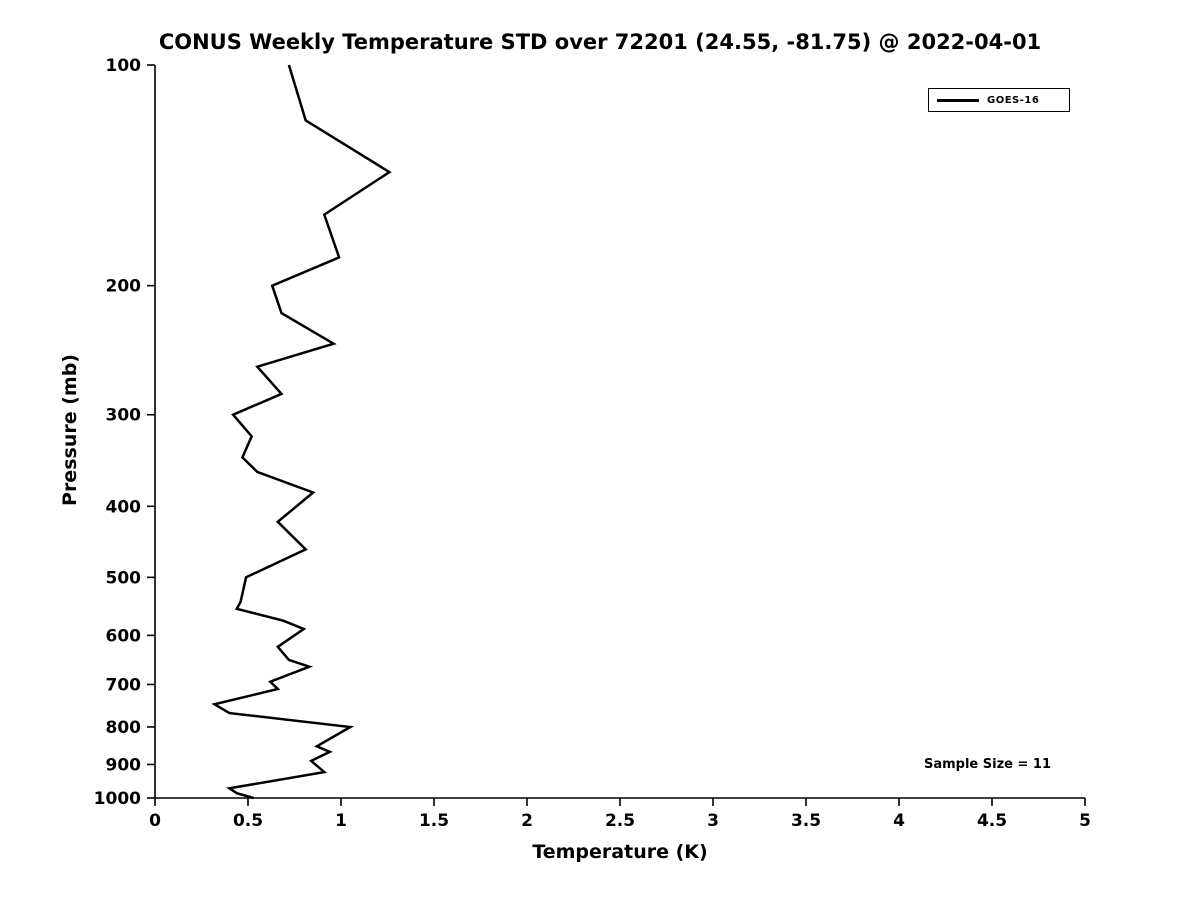  Describe the element at coordinates (117, 799) in the screenshot. I see `y-tick-label: 1000` at that location.